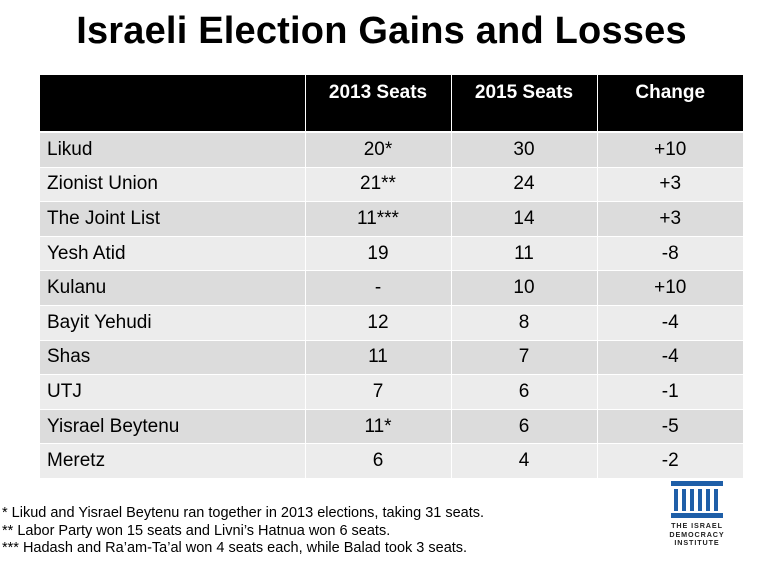 The height and width of the screenshot is (567, 763). What do you see at coordinates (697, 499) in the screenshot?
I see `pillared-building-icon` at bounding box center [697, 499].